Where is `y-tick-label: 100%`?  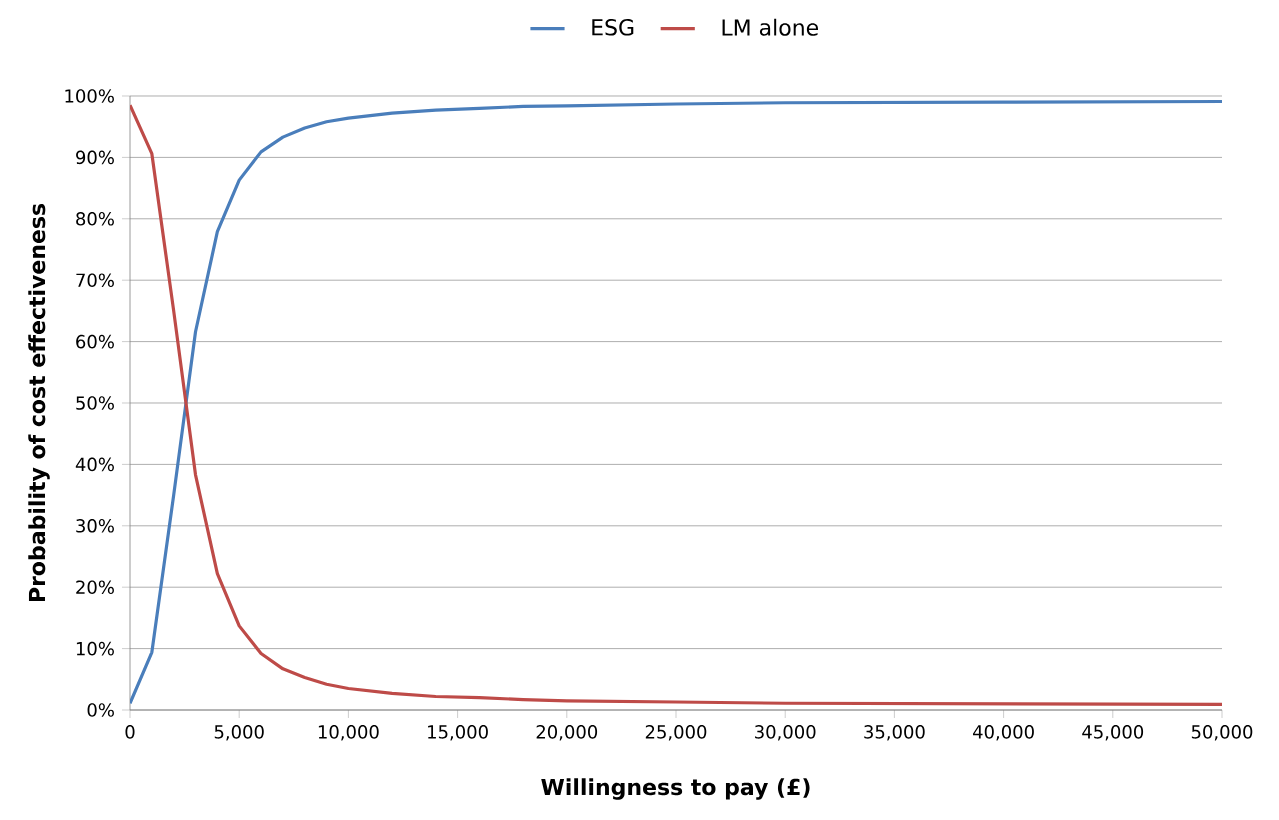
y-tick-label: 100% is located at coordinates (89, 96).